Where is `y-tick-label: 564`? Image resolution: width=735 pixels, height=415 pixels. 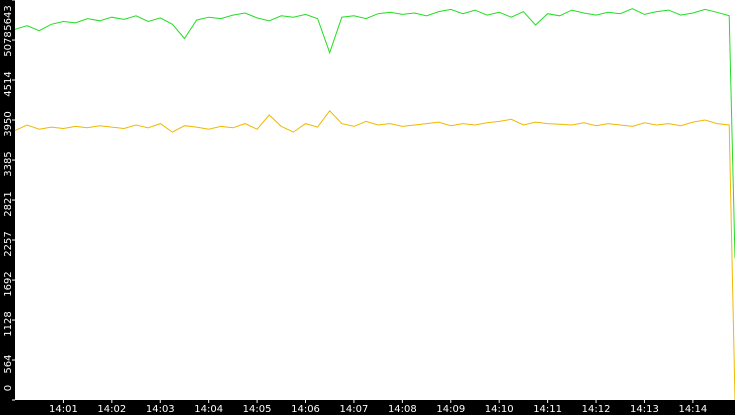
y-tick-label: 564 is located at coordinates (8, 363).